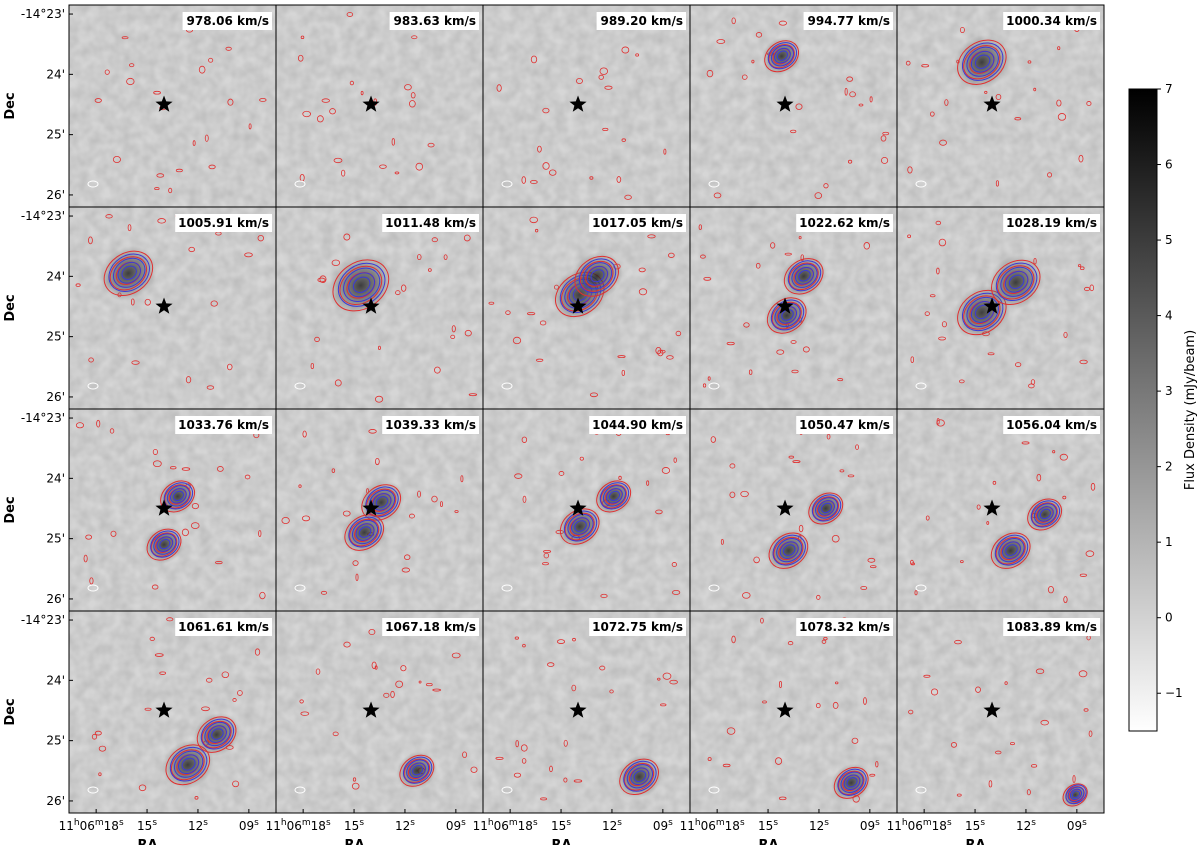  What do you see at coordinates (55, 539) in the screenshot?
I see `y-tick-label: 25'` at bounding box center [55, 539].